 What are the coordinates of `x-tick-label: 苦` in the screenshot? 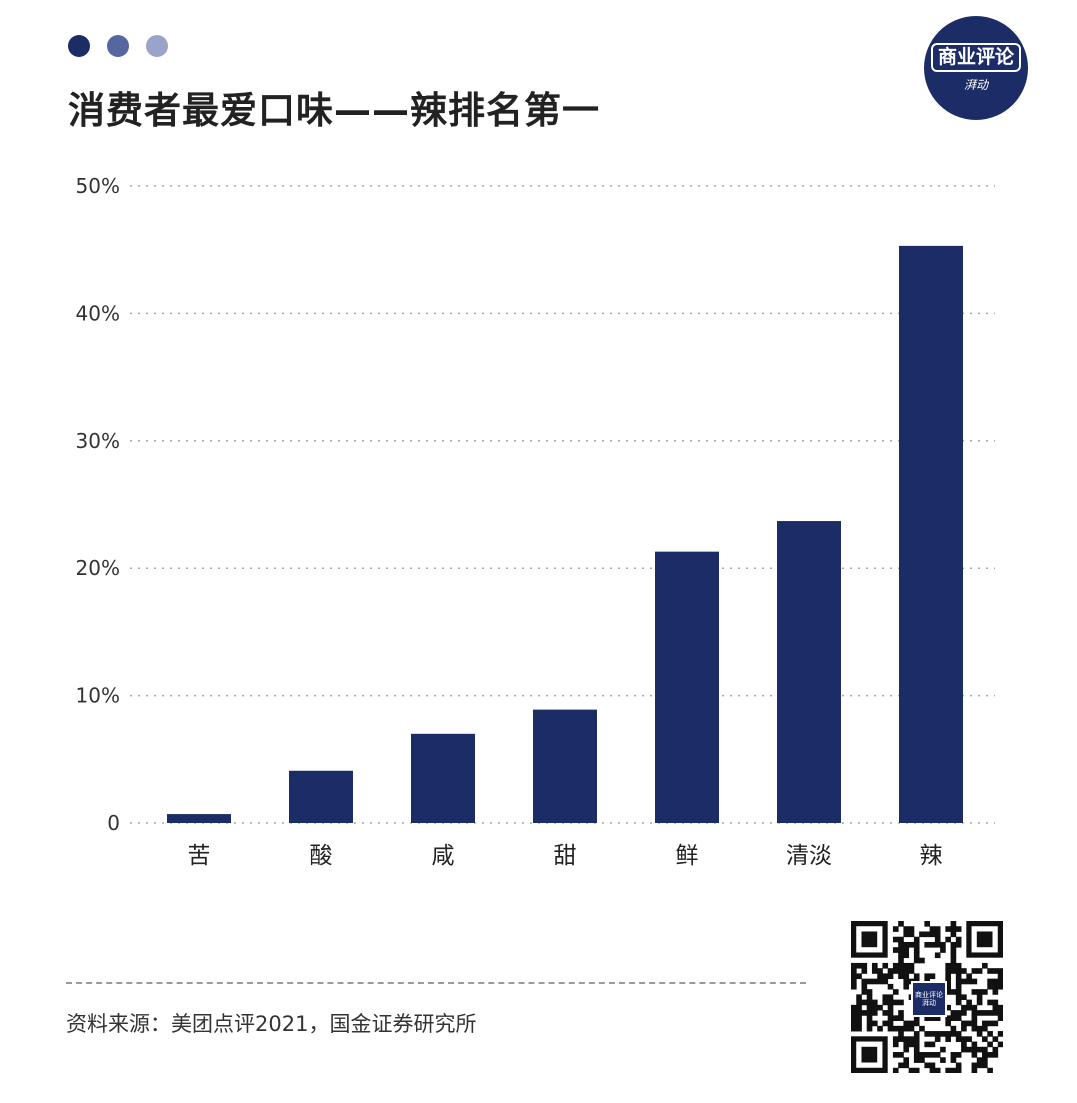 It's located at (199, 856).